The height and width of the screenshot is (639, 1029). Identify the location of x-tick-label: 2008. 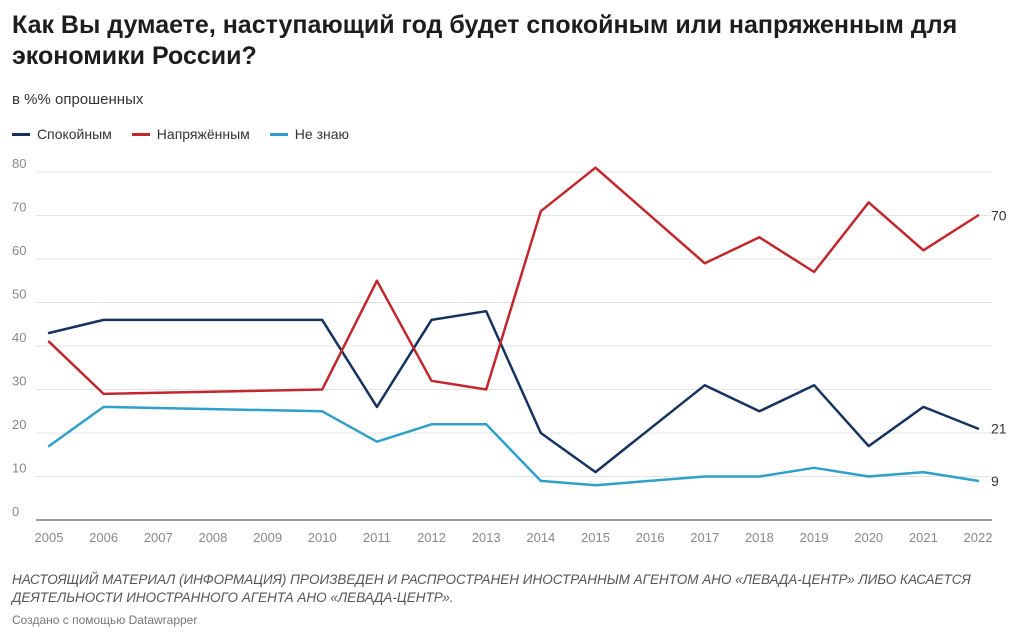
(212, 537).